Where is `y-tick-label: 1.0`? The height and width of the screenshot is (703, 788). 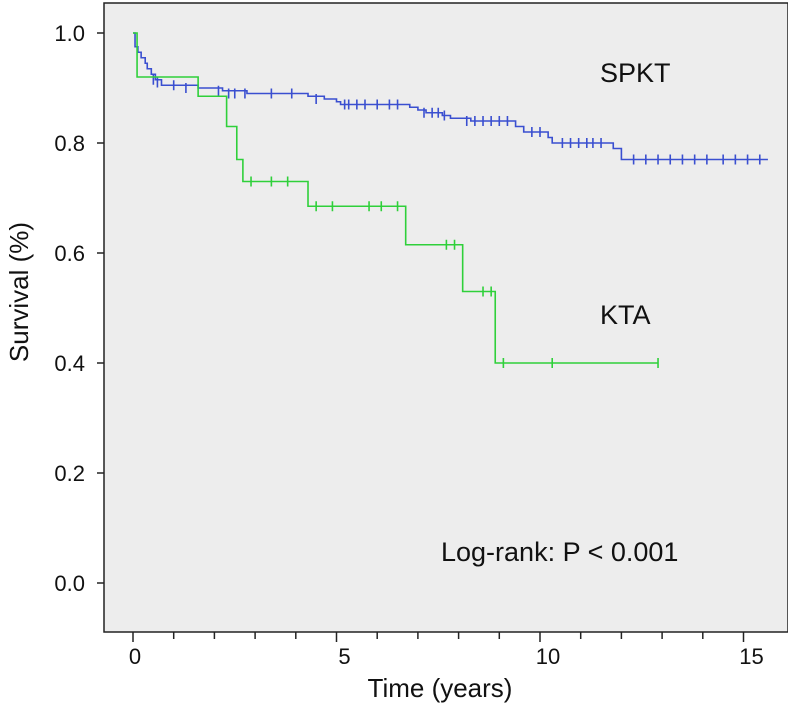 y-tick-label: 1.0 is located at coordinates (69, 33).